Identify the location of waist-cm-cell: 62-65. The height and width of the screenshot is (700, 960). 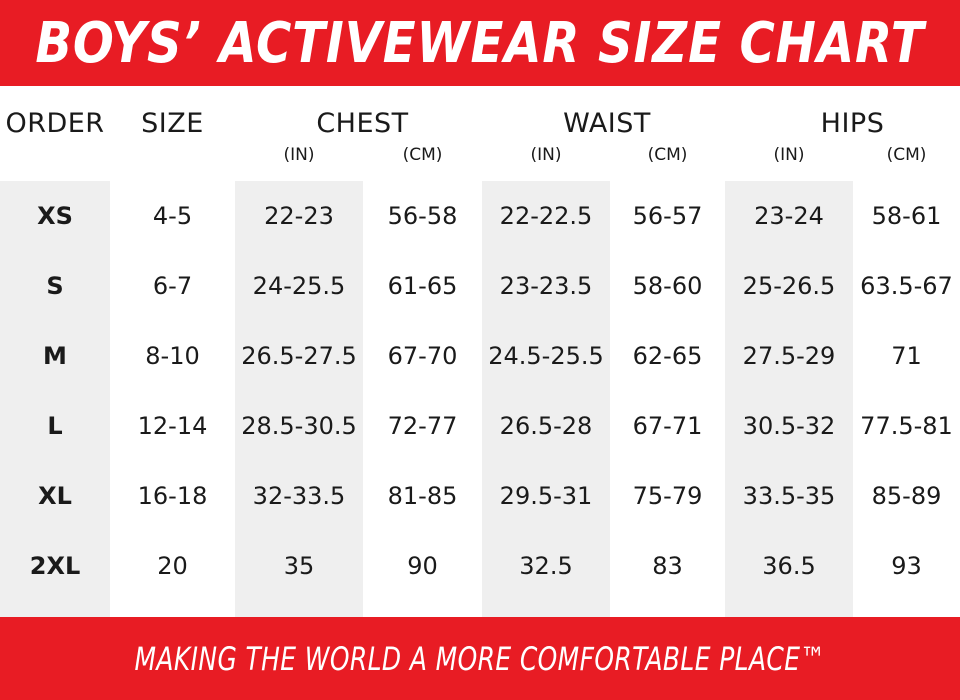
(667, 356).